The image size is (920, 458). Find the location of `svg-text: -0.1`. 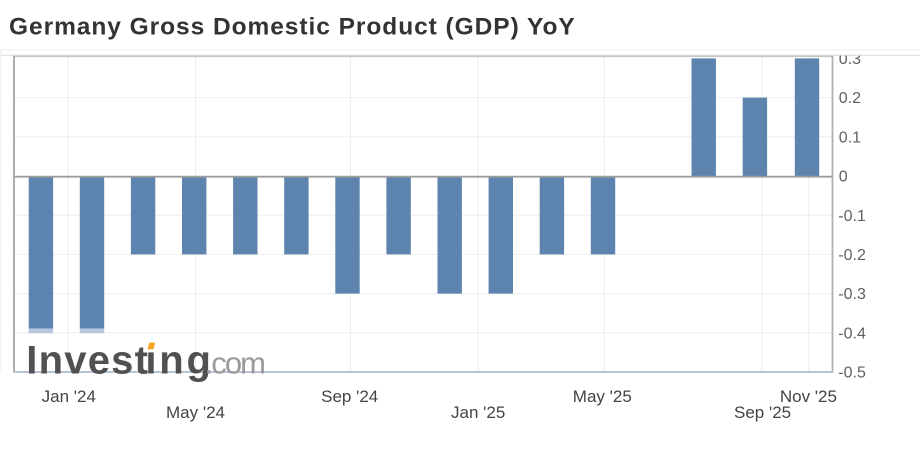

svg-text: -0.1 is located at coordinates (852, 216).